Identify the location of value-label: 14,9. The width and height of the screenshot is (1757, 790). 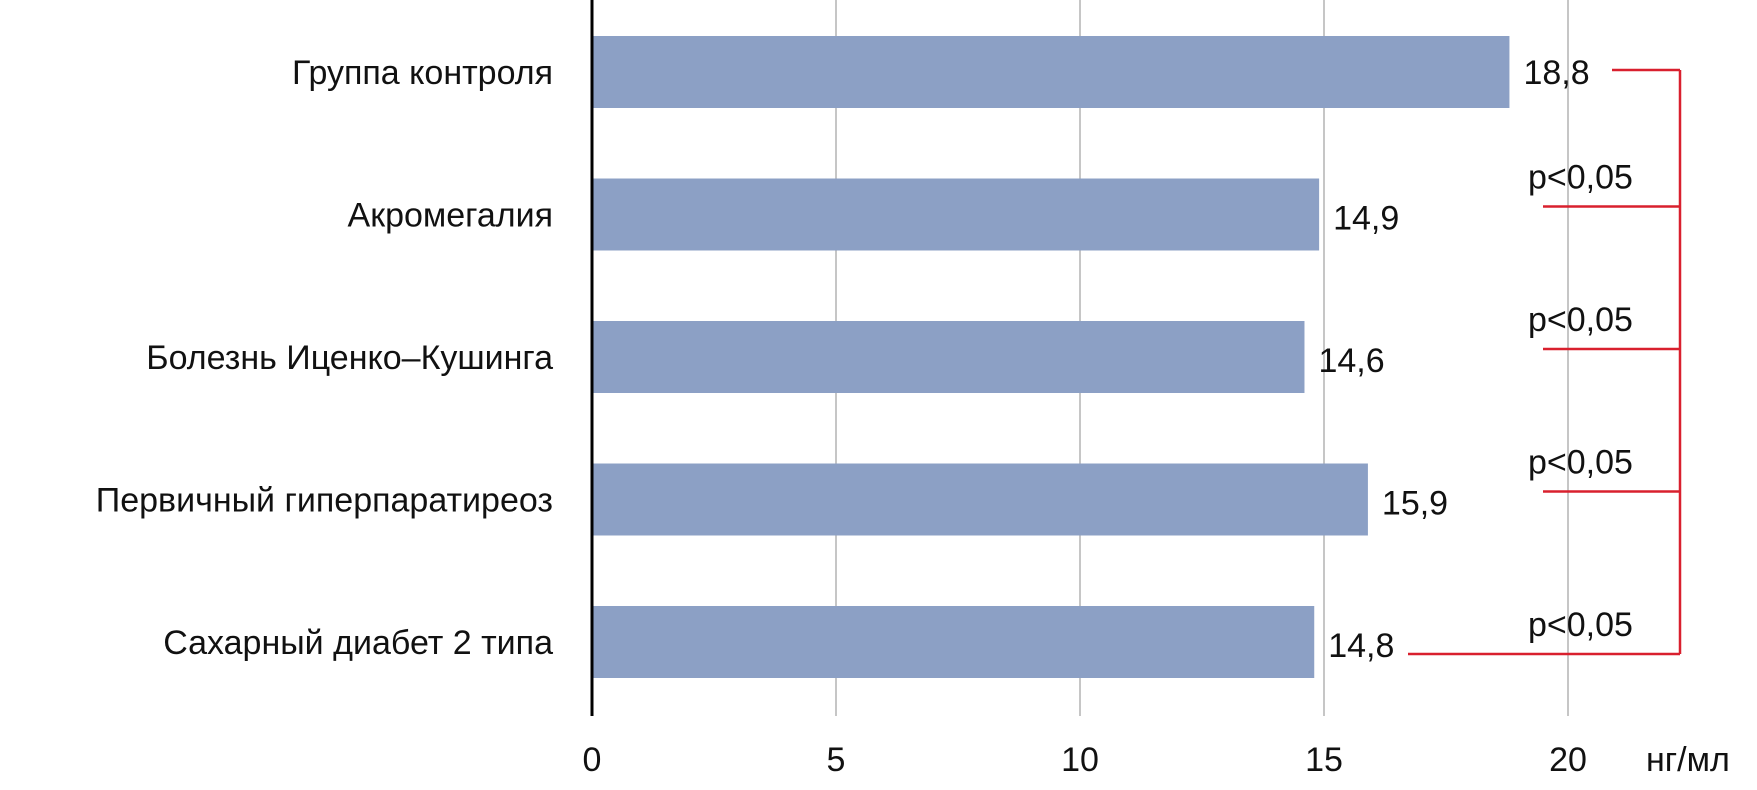
(1366, 219).